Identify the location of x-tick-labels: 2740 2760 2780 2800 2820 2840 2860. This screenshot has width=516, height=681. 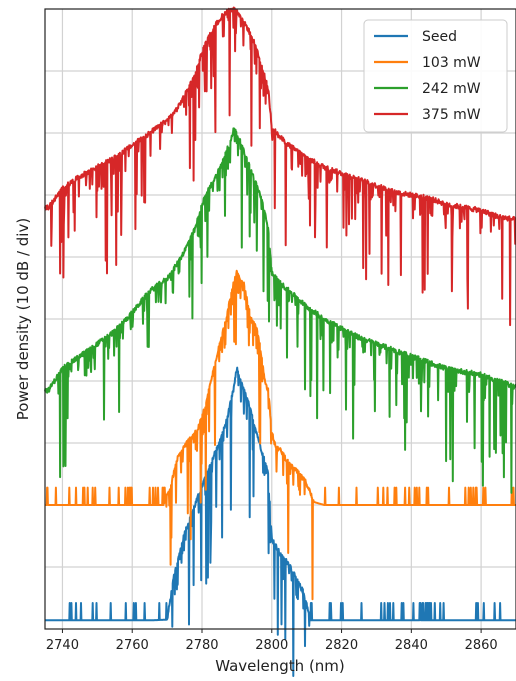
(272, 641).